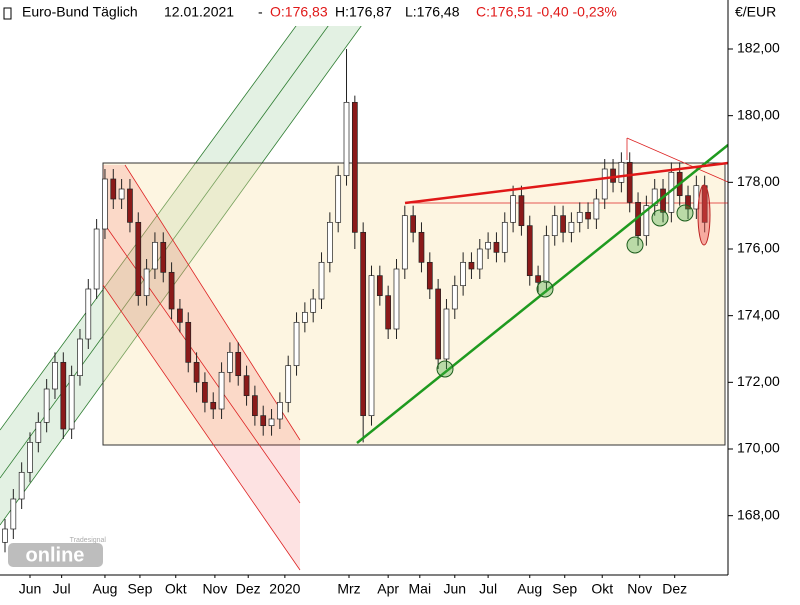 This screenshot has height=605, width=800. Describe the element at coordinates (758, 514) in the screenshot. I see `y-tick-label: 168,00` at that location.